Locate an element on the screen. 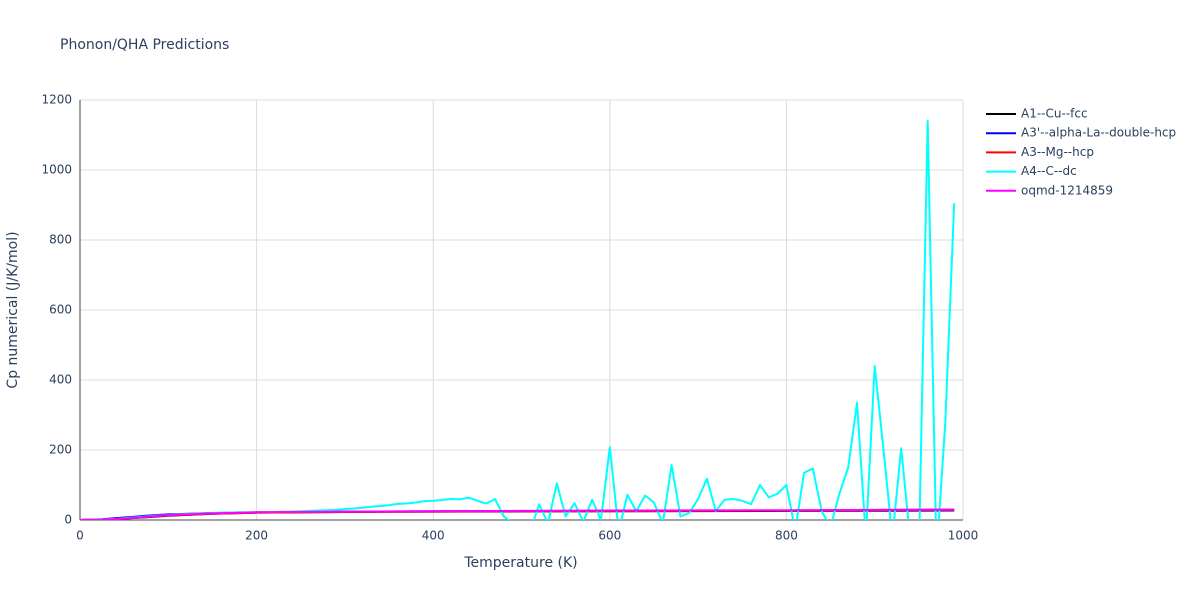 This screenshot has width=1200, height=600. y-tick-label: 400 is located at coordinates (60, 380).